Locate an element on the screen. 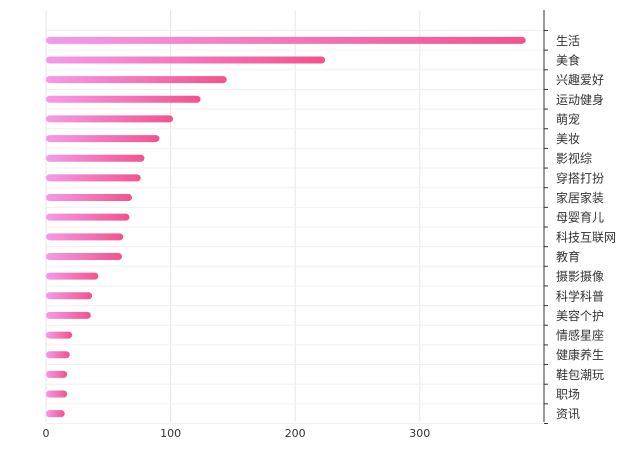  category-label: 兴趣爱好 is located at coordinates (580, 79).